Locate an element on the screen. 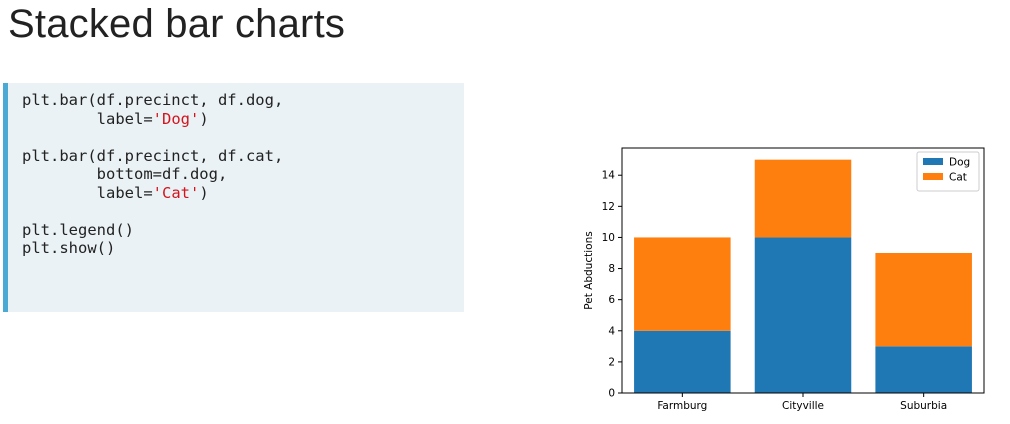 The image size is (1010, 424). code-token: plt.show() is located at coordinates (69, 248).